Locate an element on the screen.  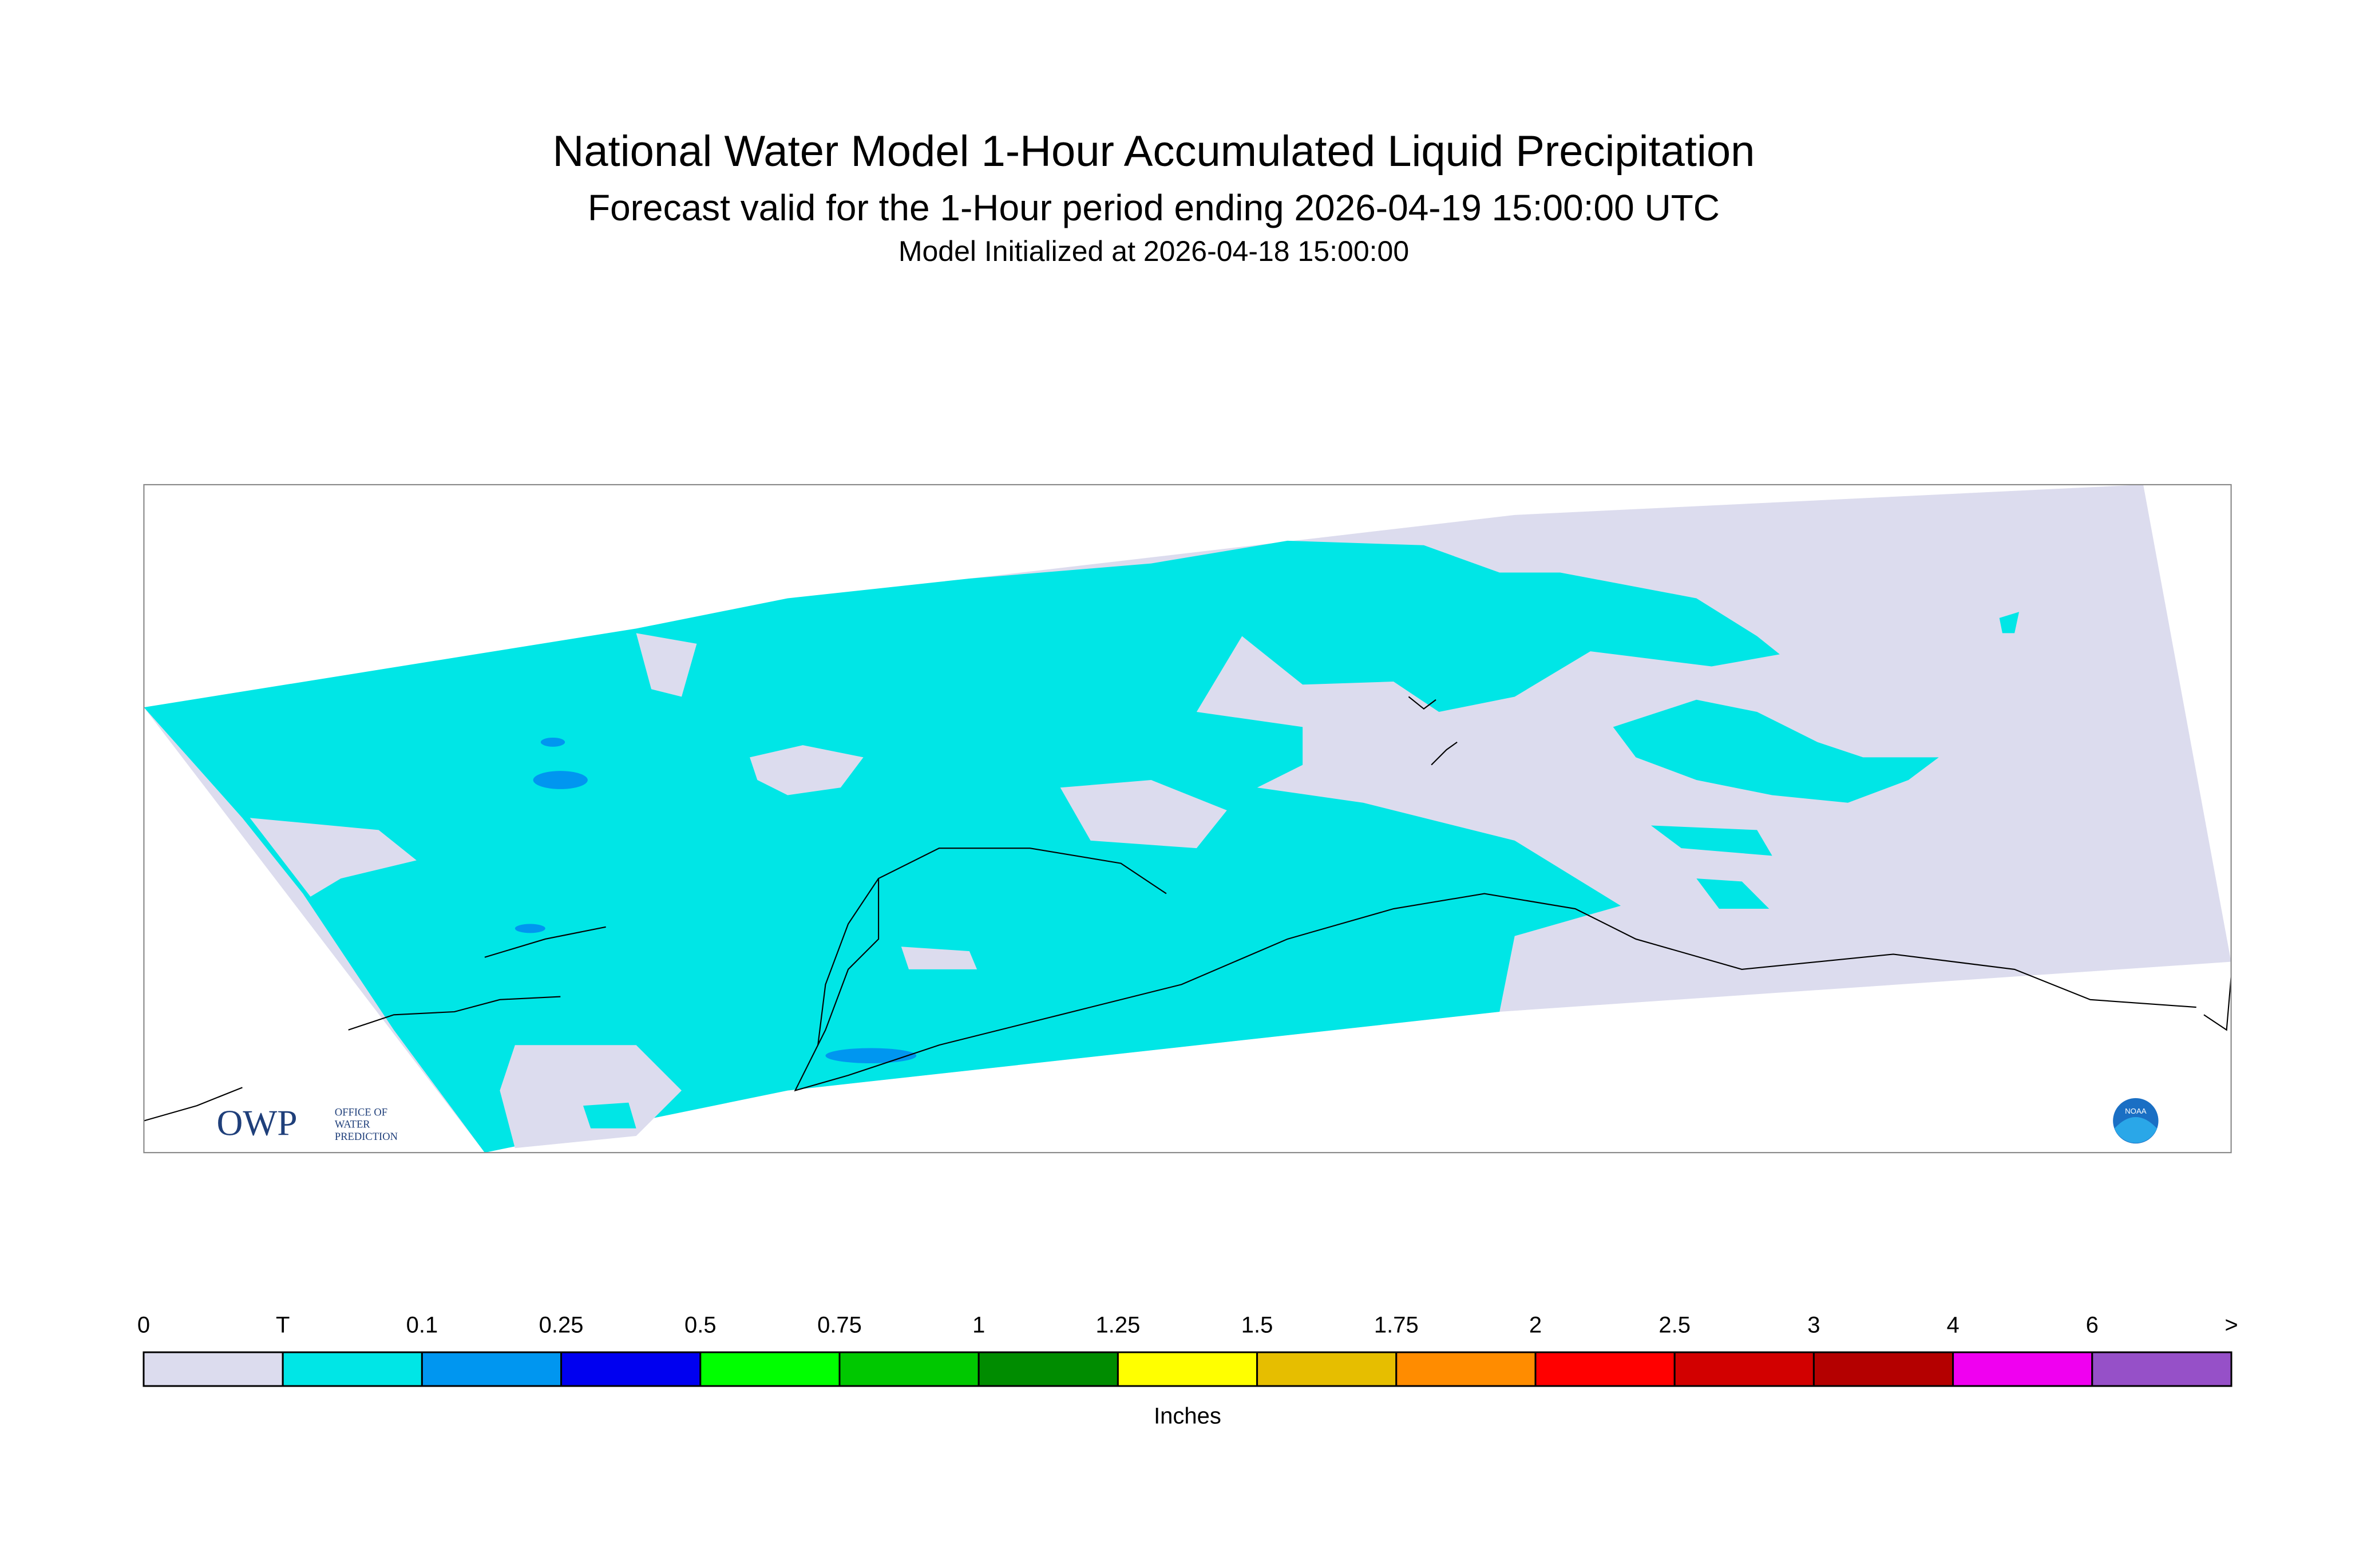
colorbar-label: T is located at coordinates (283, 1325).